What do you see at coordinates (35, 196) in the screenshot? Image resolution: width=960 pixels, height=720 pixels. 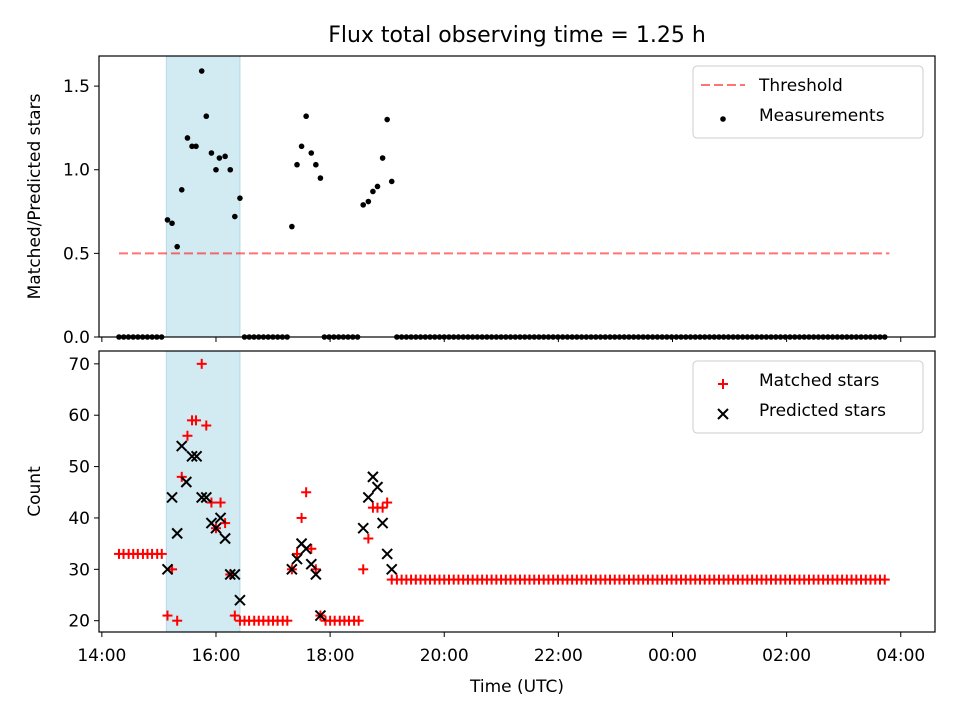 I see `y-axis-label: Matched/Predicted stars` at bounding box center [35, 196].